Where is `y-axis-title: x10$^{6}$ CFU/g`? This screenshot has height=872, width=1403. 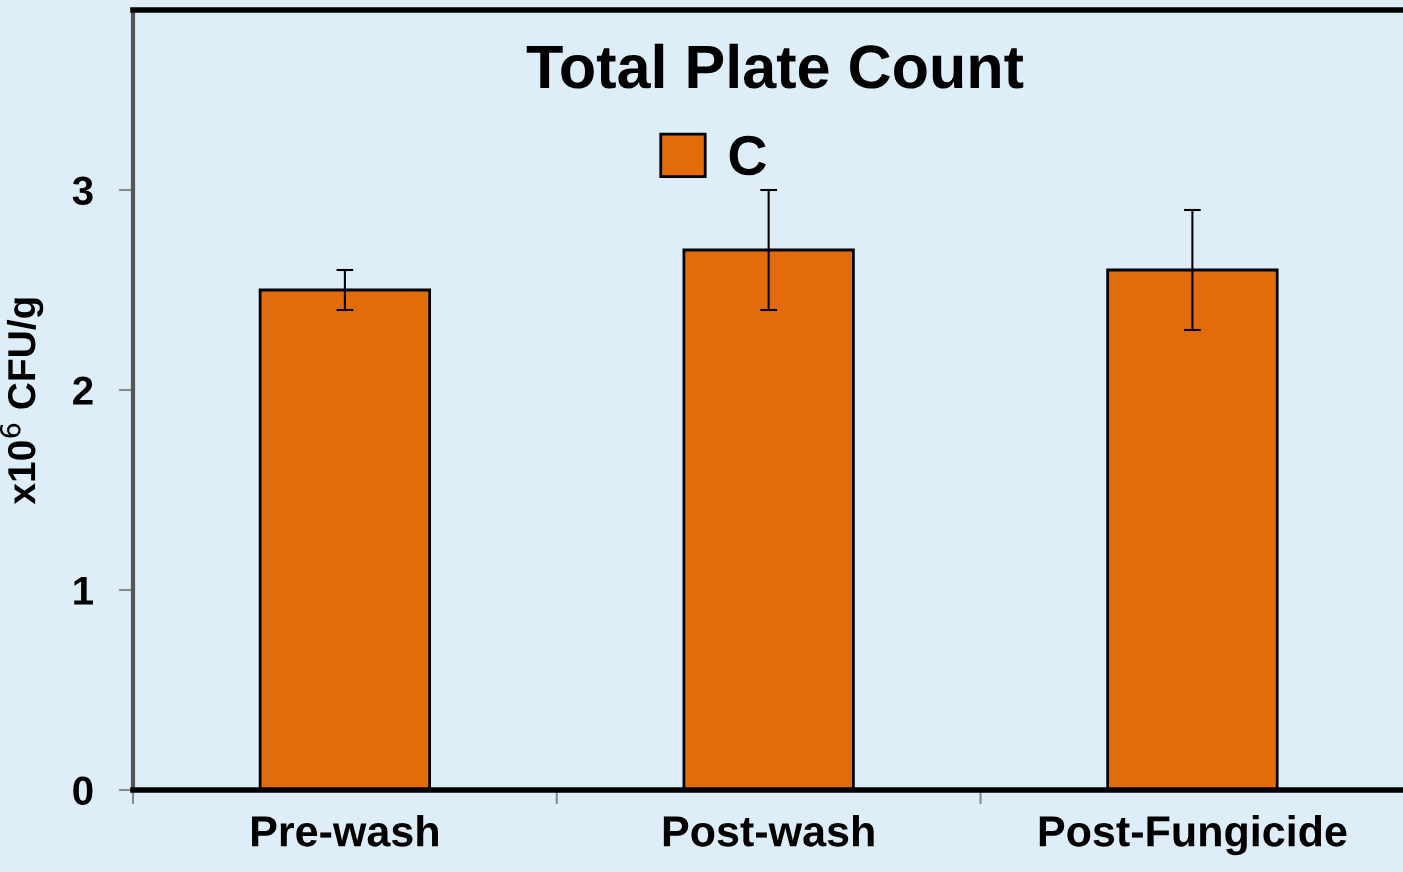 y-axis-title: x10$^{6}$ CFU/g is located at coordinates (22, 401).